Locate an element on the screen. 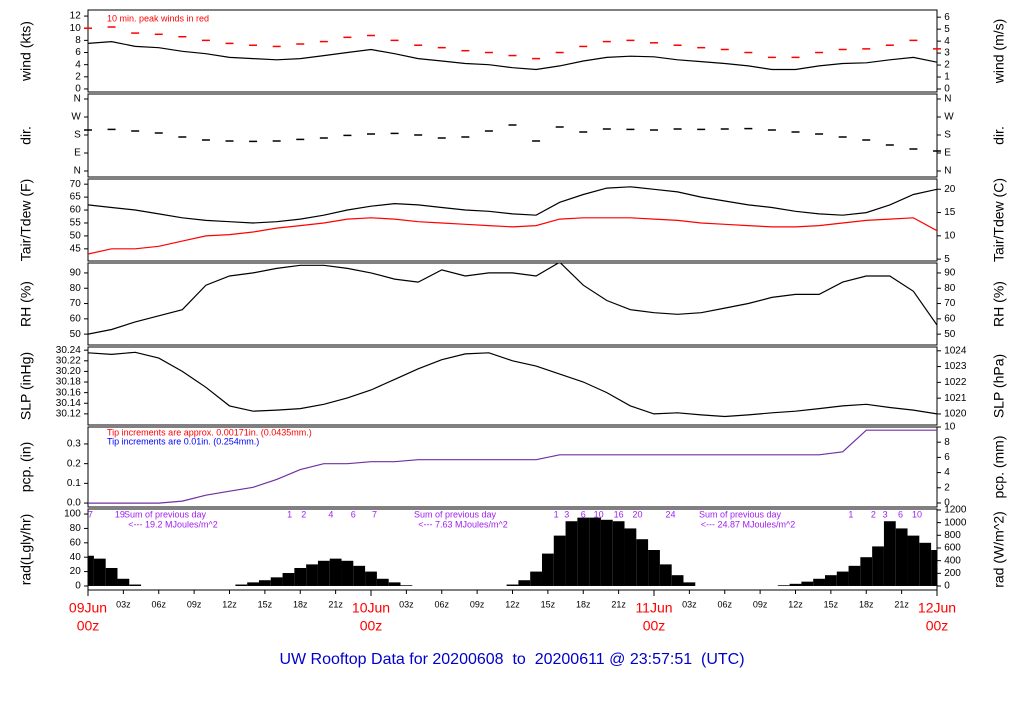 The width and height of the screenshot is (1024, 705). tick-label: 1023 is located at coordinates (955, 366).